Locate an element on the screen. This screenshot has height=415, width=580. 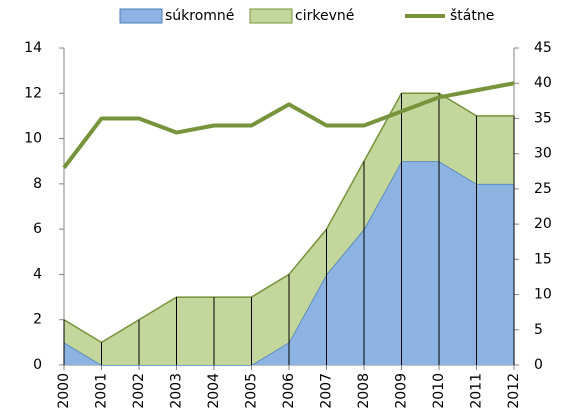
x-tick-label: 2010 is located at coordinates (439, 391).